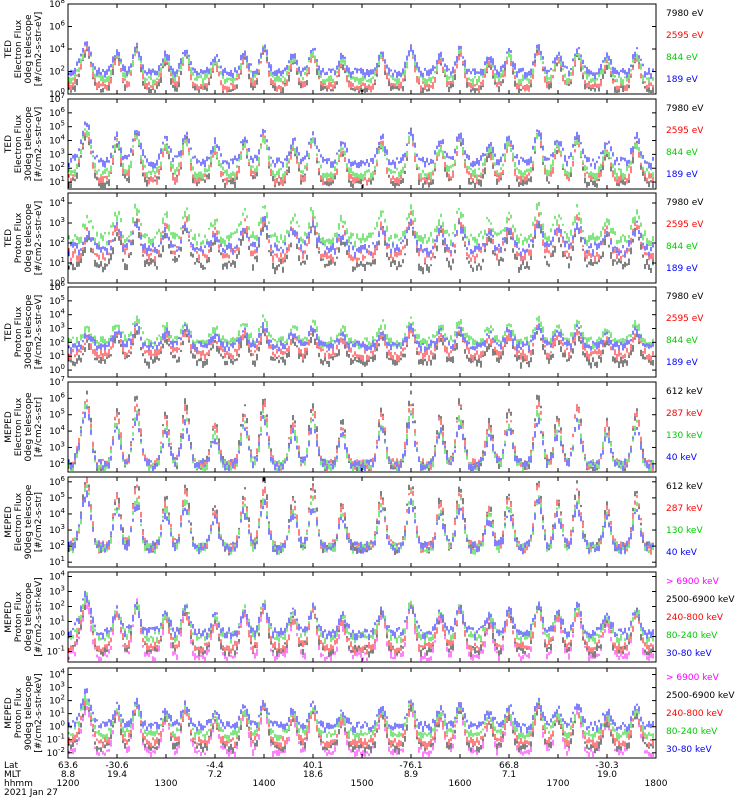 The height and width of the screenshot is (800, 750). Describe the element at coordinates (695, 618) in the screenshot. I see `legend-entry: 240-800 keV` at that location.